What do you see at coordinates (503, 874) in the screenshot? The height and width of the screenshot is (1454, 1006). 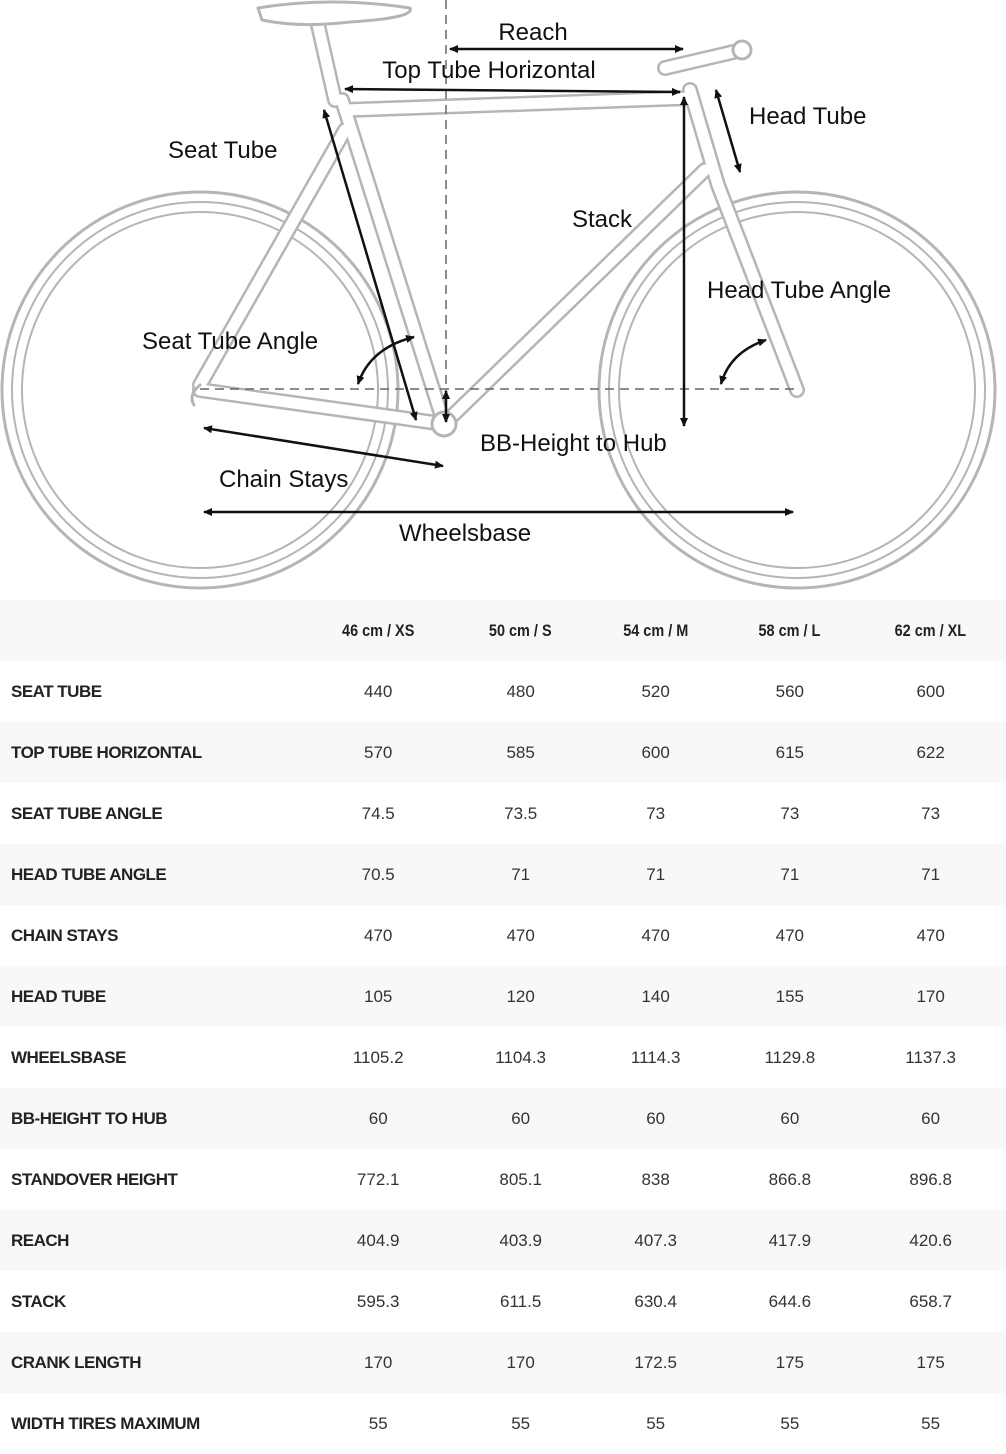 I see `table-row: HEAD TUBE ANGLE 70.5 71 71 71 71` at bounding box center [503, 874].